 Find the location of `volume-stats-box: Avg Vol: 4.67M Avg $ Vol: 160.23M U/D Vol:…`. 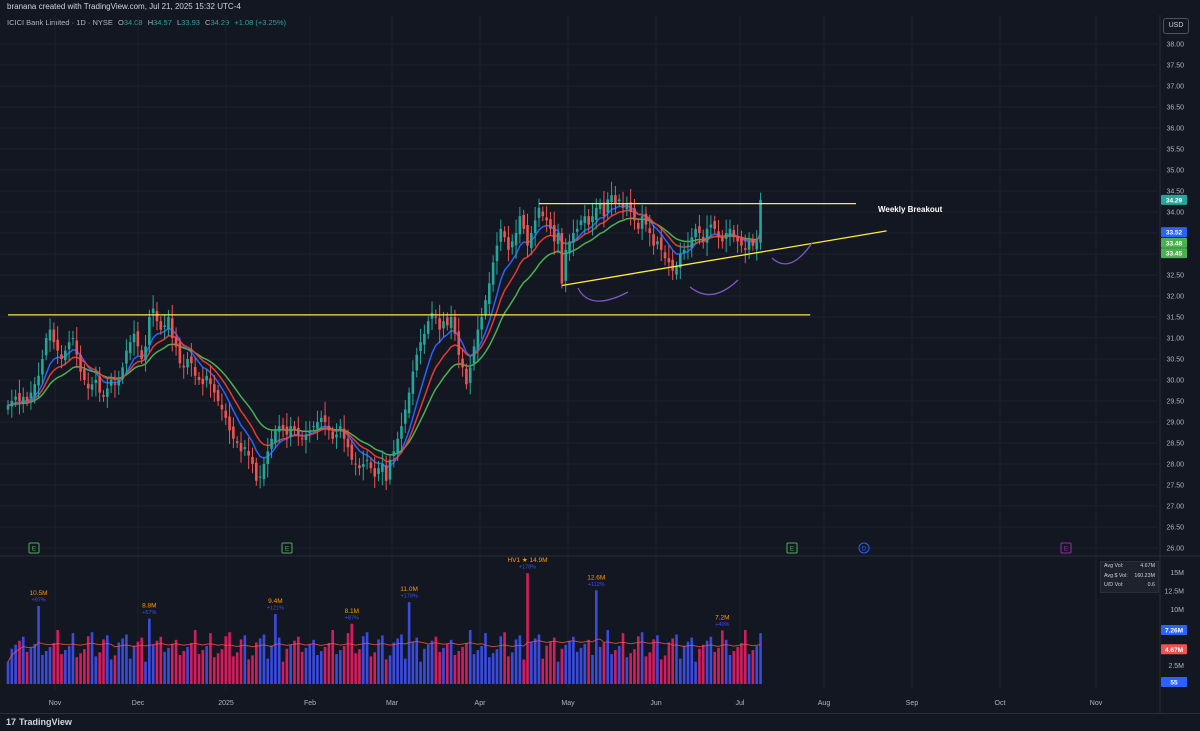

volume-stats-box: Avg Vol: 4.67M Avg $ Vol: 160.23M U/D Vol:… is located at coordinates (1129, 577).